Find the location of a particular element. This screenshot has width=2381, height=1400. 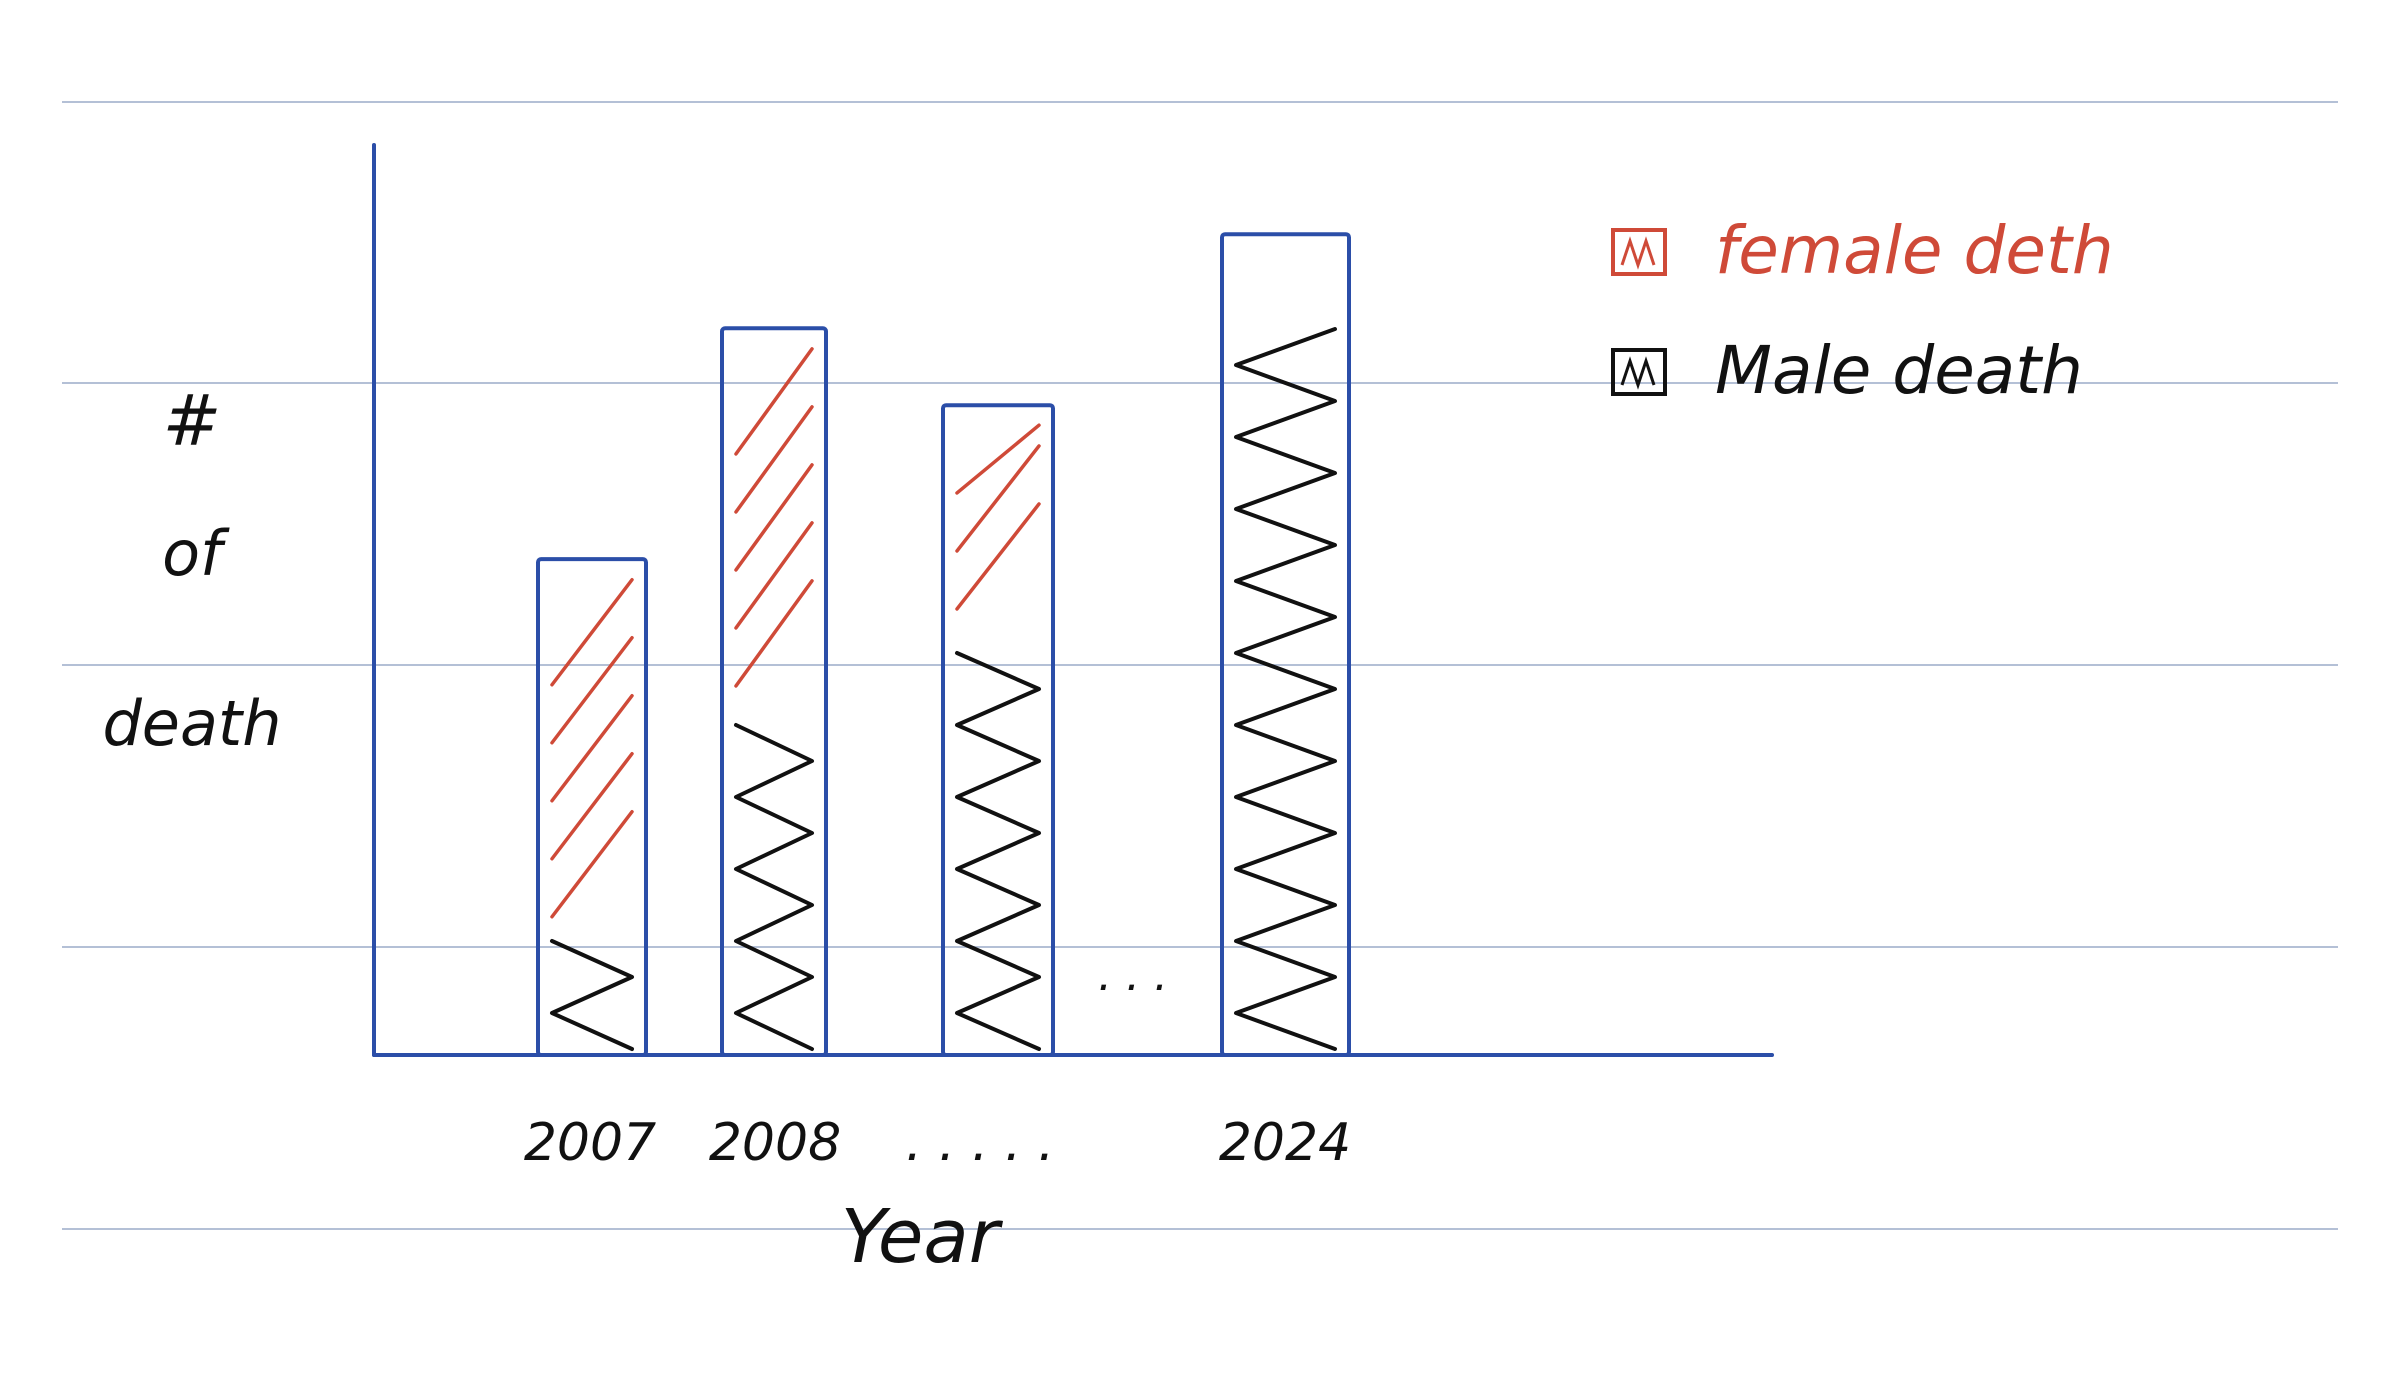

x-tick-label: 2007 is located at coordinates (590, 1143).